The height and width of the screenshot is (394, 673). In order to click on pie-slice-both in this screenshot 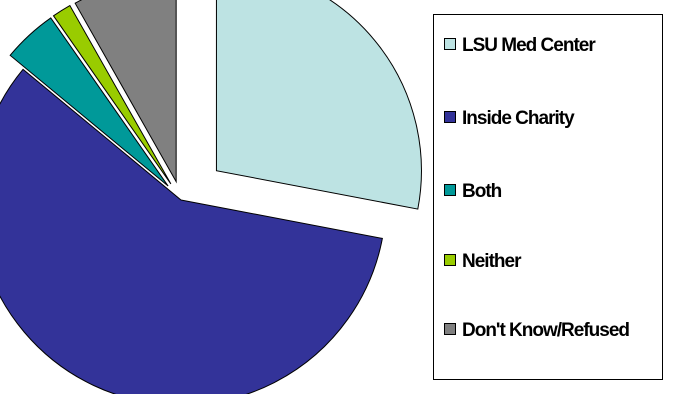, I will do `click(89, 102)`.